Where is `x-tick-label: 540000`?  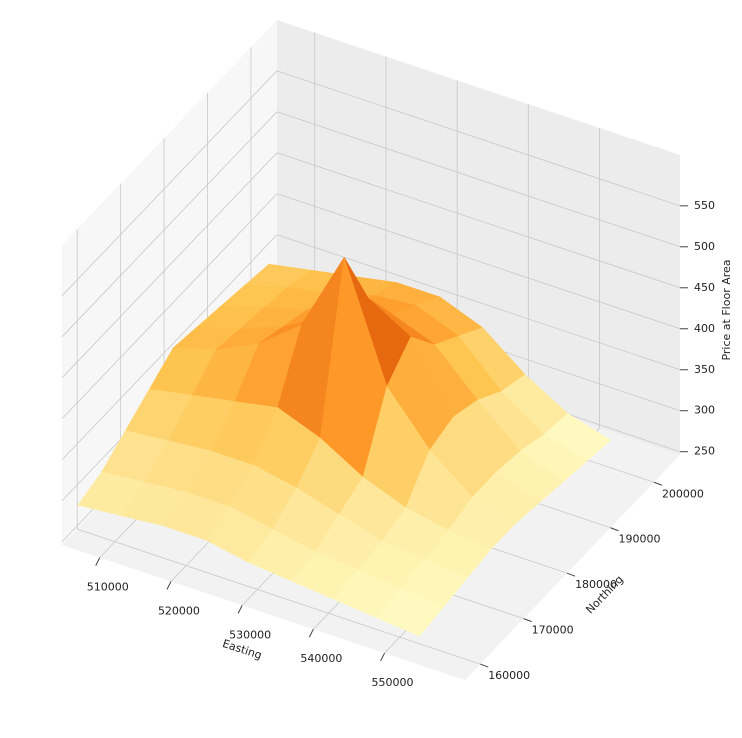 x-tick-label: 540000 is located at coordinates (321, 658).